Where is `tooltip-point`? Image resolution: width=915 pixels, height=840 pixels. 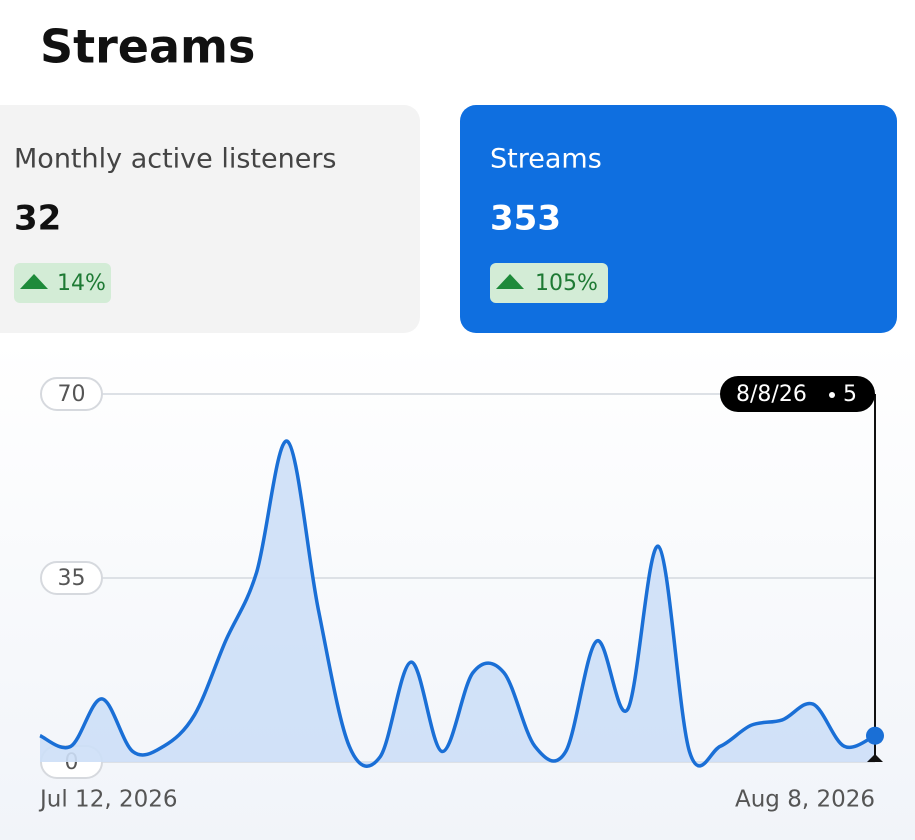 tooltip-point is located at coordinates (875, 735).